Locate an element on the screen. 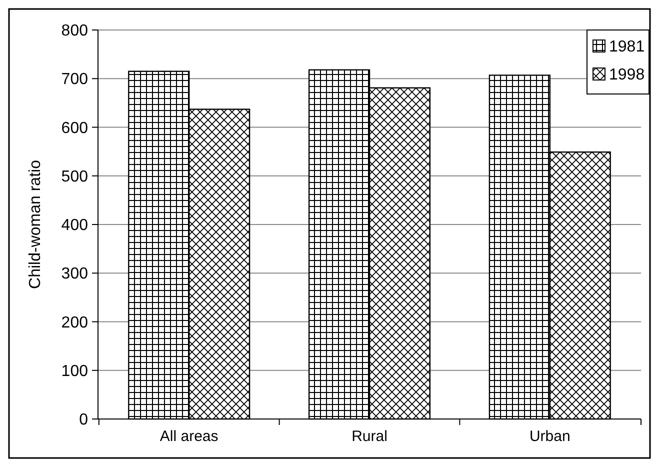 The image size is (659, 467). y-tick-label: 700 is located at coordinates (74, 79).